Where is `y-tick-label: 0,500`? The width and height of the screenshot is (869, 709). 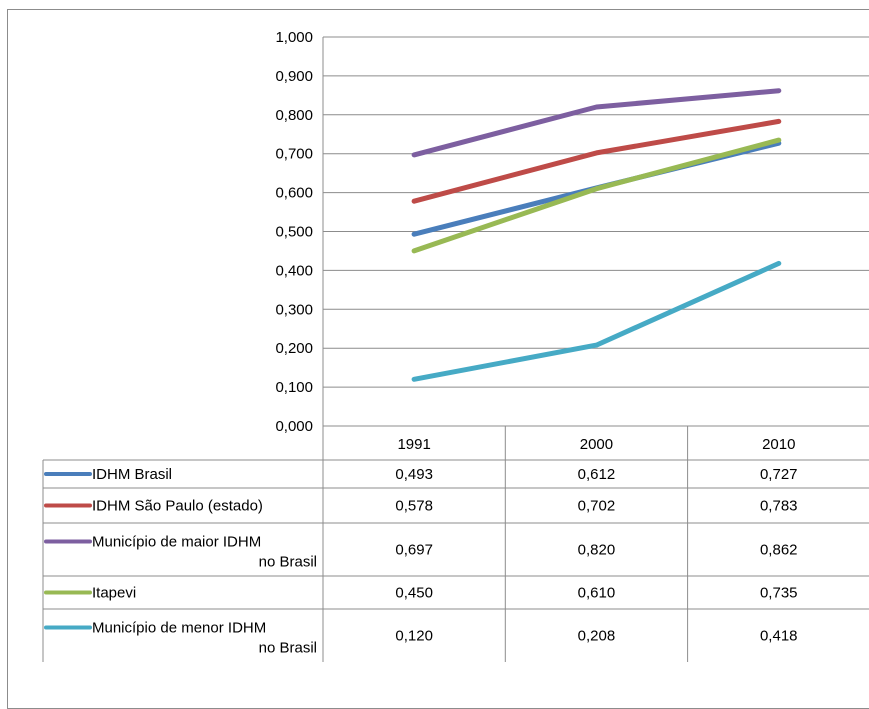
y-tick-label: 0,500 is located at coordinates (294, 232).